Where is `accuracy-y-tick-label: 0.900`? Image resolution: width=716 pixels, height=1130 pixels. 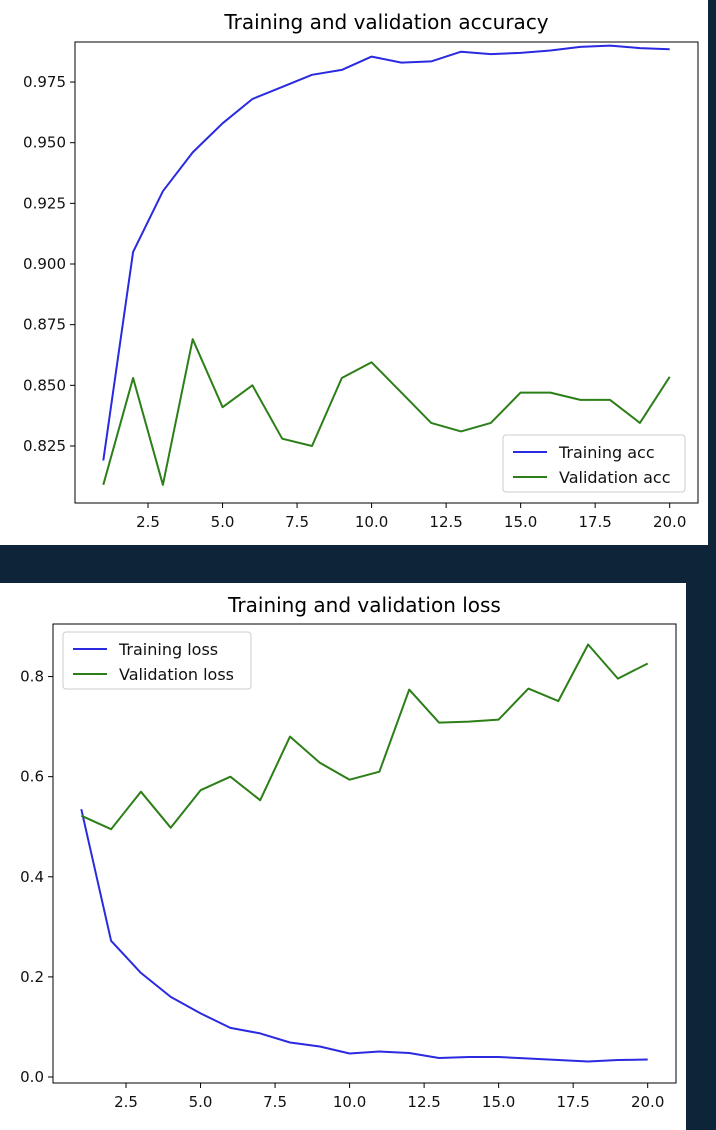 accuracy-y-tick-label: 0.900 is located at coordinates (44, 264).